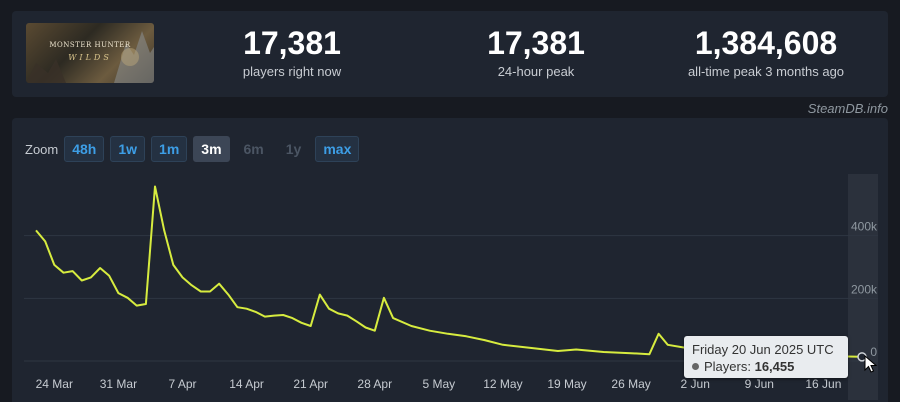 Image resolution: width=900 pixels, height=402 pixels. Describe the element at coordinates (502, 384) in the screenshot. I see `x-tick-label: 12 May` at that location.